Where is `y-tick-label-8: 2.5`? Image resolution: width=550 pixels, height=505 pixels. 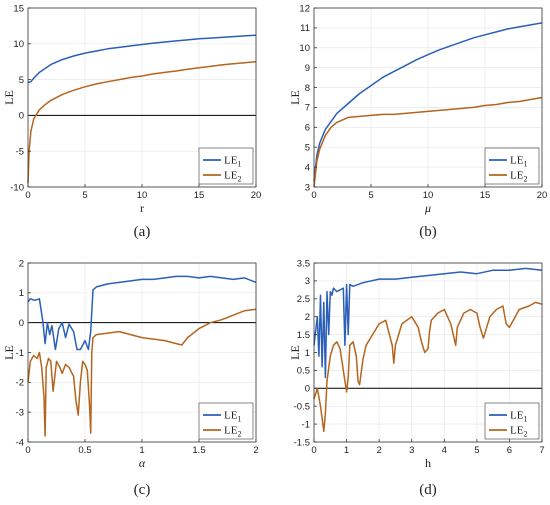
y-tick-label-8: 2.5 is located at coordinates (303, 299).